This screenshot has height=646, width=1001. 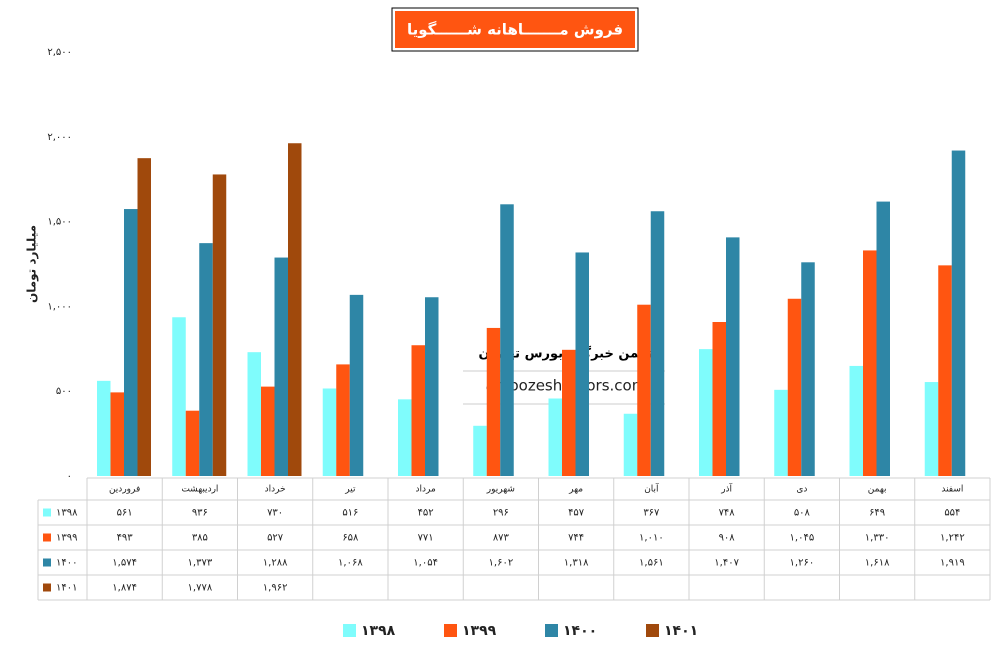 What do you see at coordinates (199, 490) in the screenshot?
I see `x-tick-label: اردیبهشت` at bounding box center [199, 490].